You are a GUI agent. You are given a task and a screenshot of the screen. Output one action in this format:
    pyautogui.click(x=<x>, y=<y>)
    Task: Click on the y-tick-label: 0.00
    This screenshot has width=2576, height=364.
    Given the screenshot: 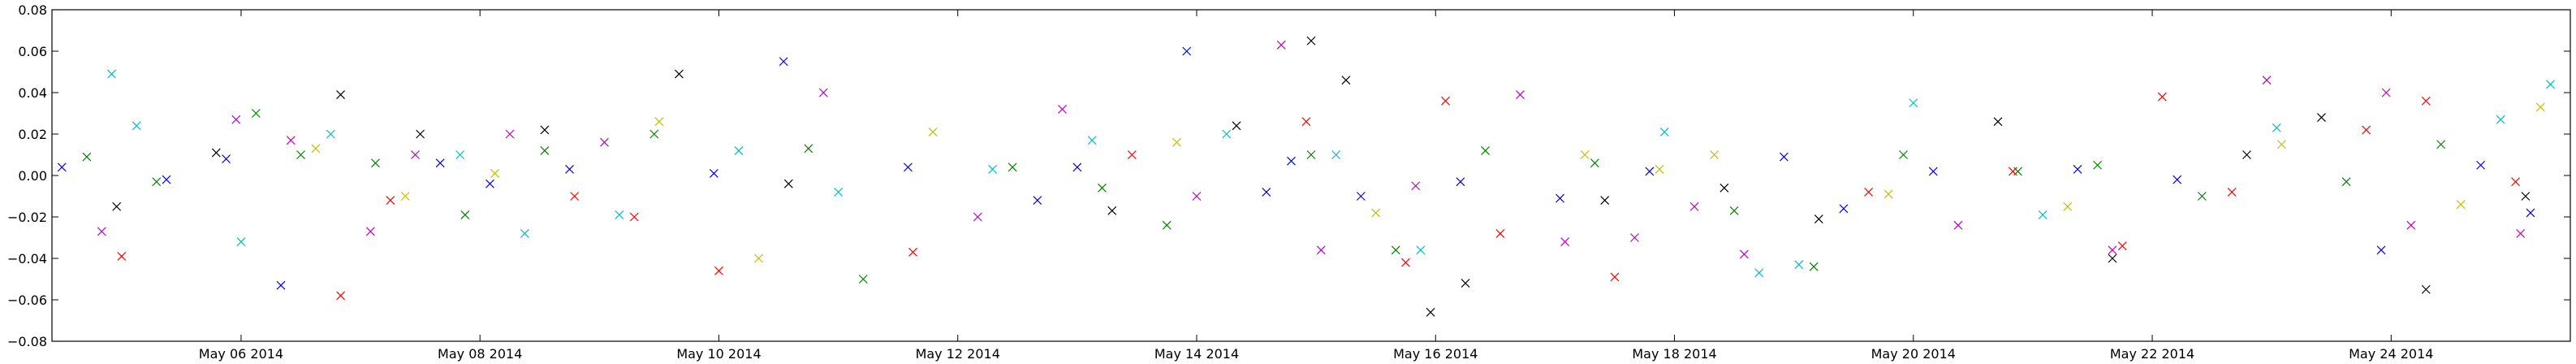 What is the action you would take?
    pyautogui.click(x=32, y=176)
    